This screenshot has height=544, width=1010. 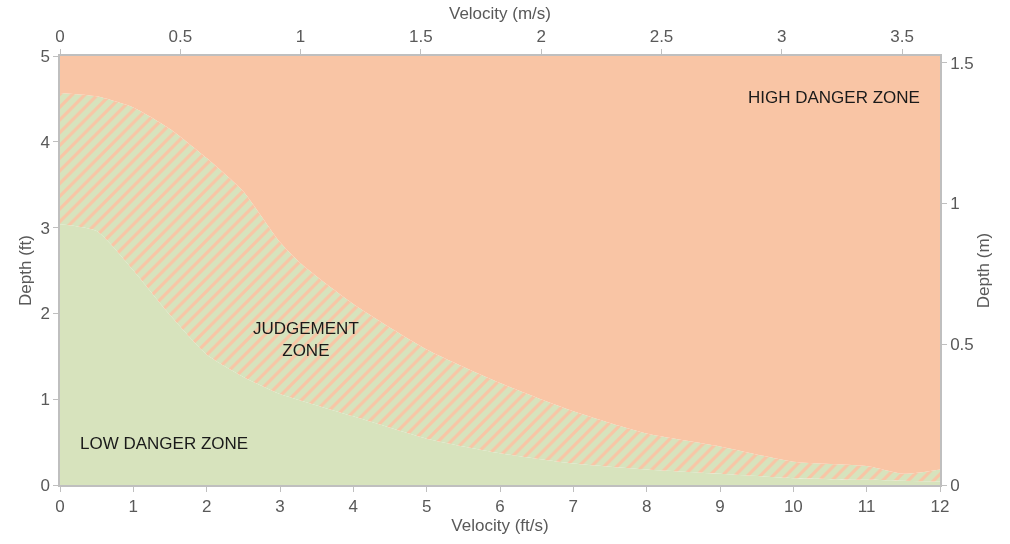 What do you see at coordinates (45, 142) in the screenshot?
I see `y-tick-label: 4` at bounding box center [45, 142].